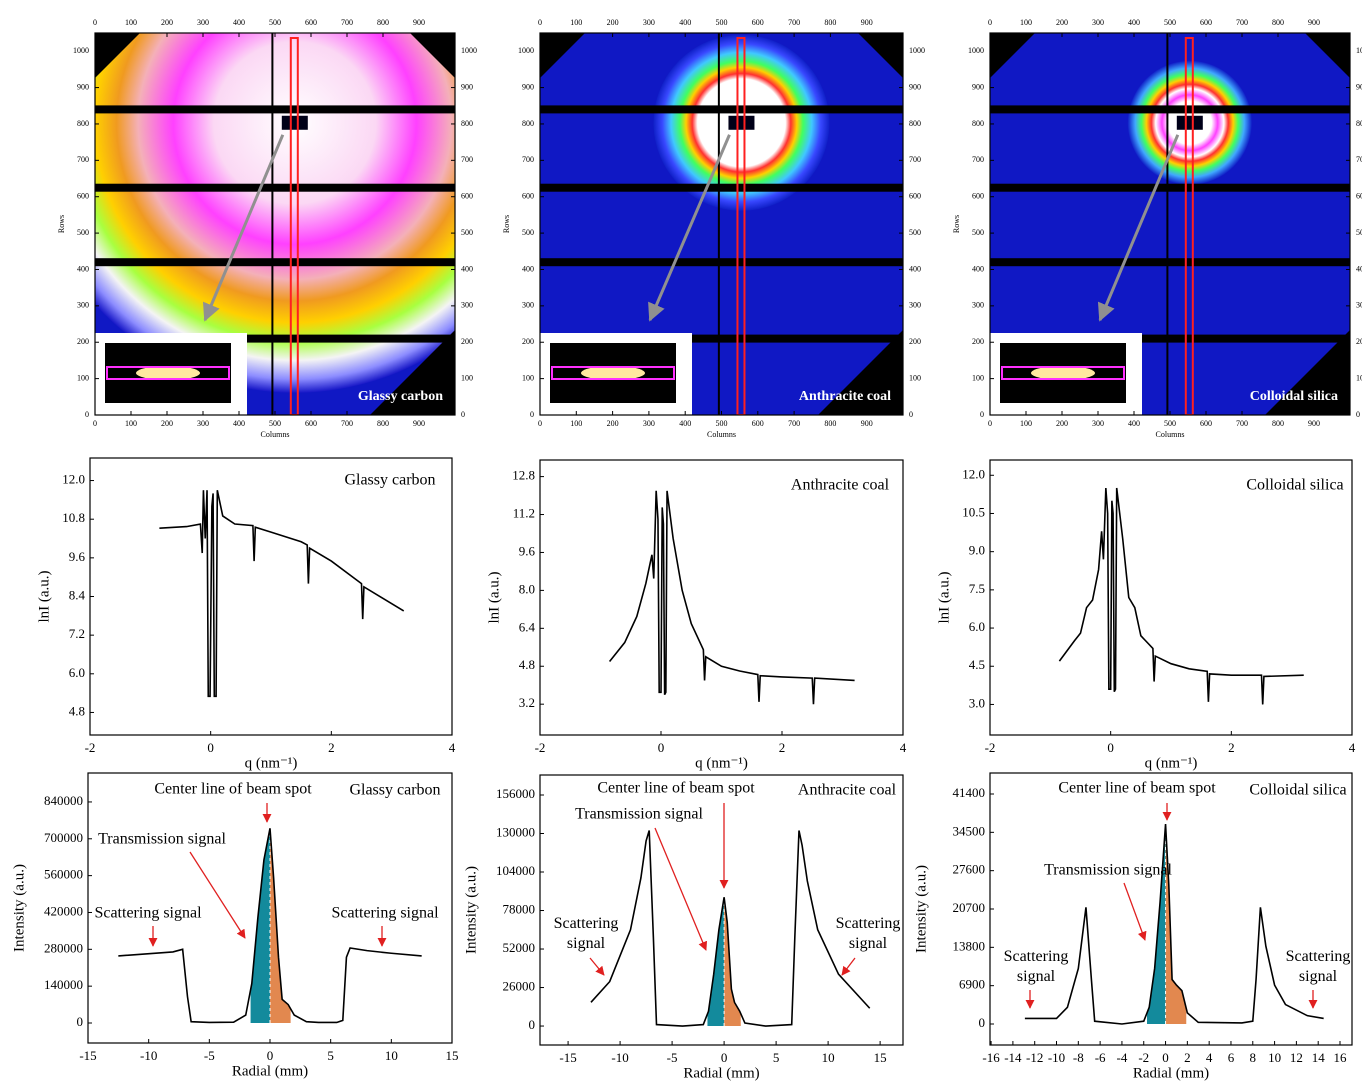 The width and height of the screenshot is (1362, 1081). I want to click on x-tick-label: -4, so click(1122, 1057).